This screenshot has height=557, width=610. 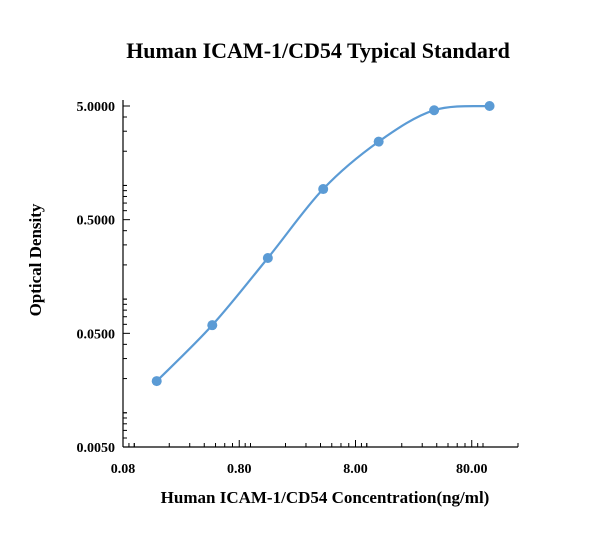 I want to click on x-axis-title: Human ICAM-1/CD54 Concentration(ng/ml), so click(x=325, y=497).